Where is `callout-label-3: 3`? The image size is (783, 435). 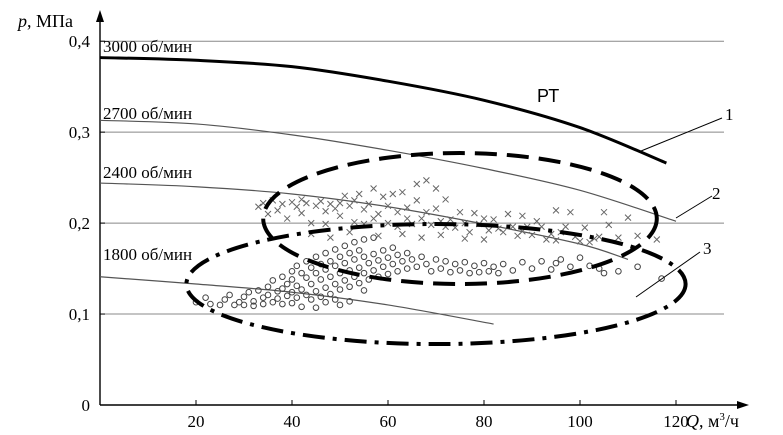
callout-label-3: 3 is located at coordinates (707, 248).